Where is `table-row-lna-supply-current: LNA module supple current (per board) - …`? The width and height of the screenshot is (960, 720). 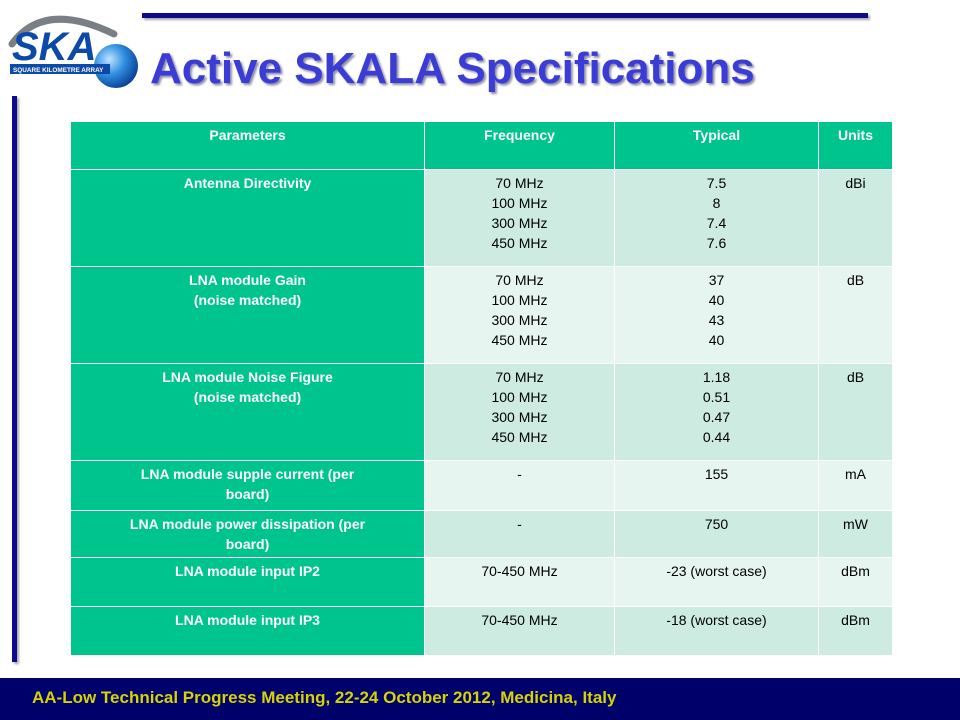
table-row-lna-supply-current: LNA module supple current (per board) - … is located at coordinates (481, 485).